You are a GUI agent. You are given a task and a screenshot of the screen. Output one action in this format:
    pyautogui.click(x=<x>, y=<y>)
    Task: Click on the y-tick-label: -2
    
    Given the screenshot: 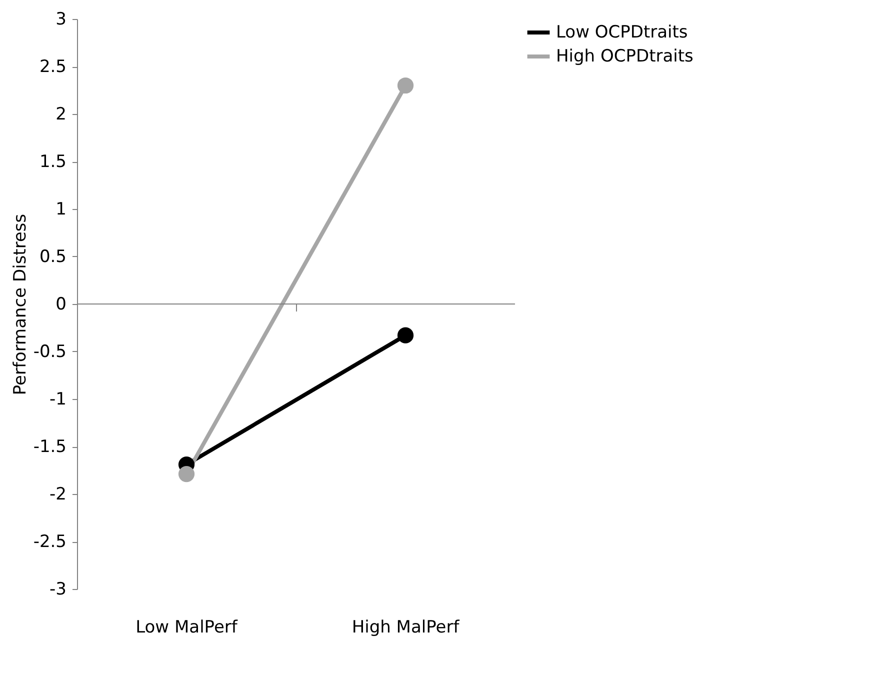 What is the action you would take?
    pyautogui.click(x=58, y=494)
    